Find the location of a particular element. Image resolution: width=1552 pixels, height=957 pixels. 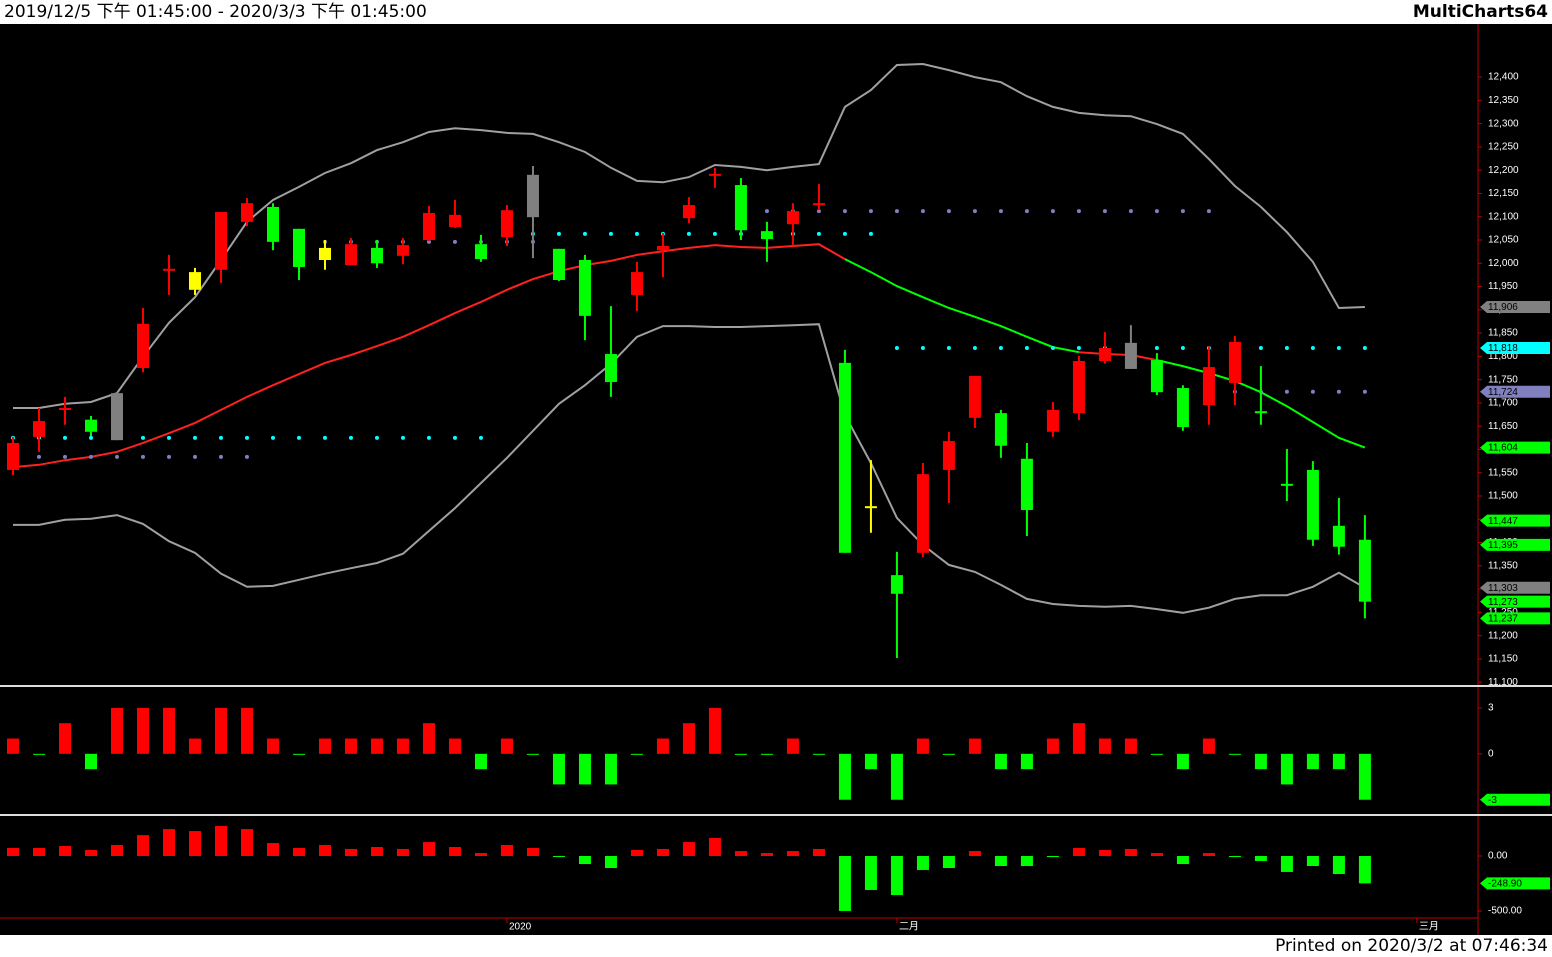

printed-note: Printed on 2020/3/2 at 07:46:34 is located at coordinates (1411, 946).